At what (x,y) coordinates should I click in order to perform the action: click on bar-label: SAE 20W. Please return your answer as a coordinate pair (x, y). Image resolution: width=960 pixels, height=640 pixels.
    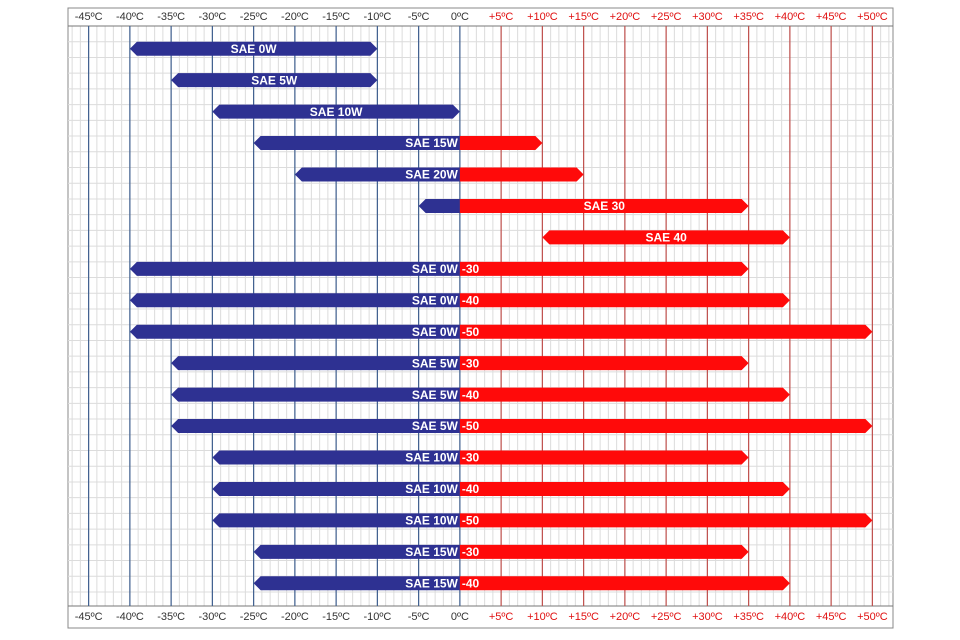
    Looking at the image, I should click on (431, 175).